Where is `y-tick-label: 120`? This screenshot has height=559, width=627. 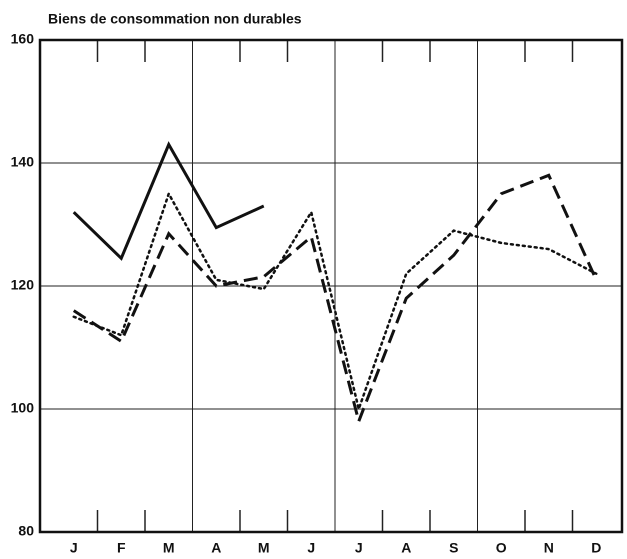 y-tick-label: 120 is located at coordinates (23, 285).